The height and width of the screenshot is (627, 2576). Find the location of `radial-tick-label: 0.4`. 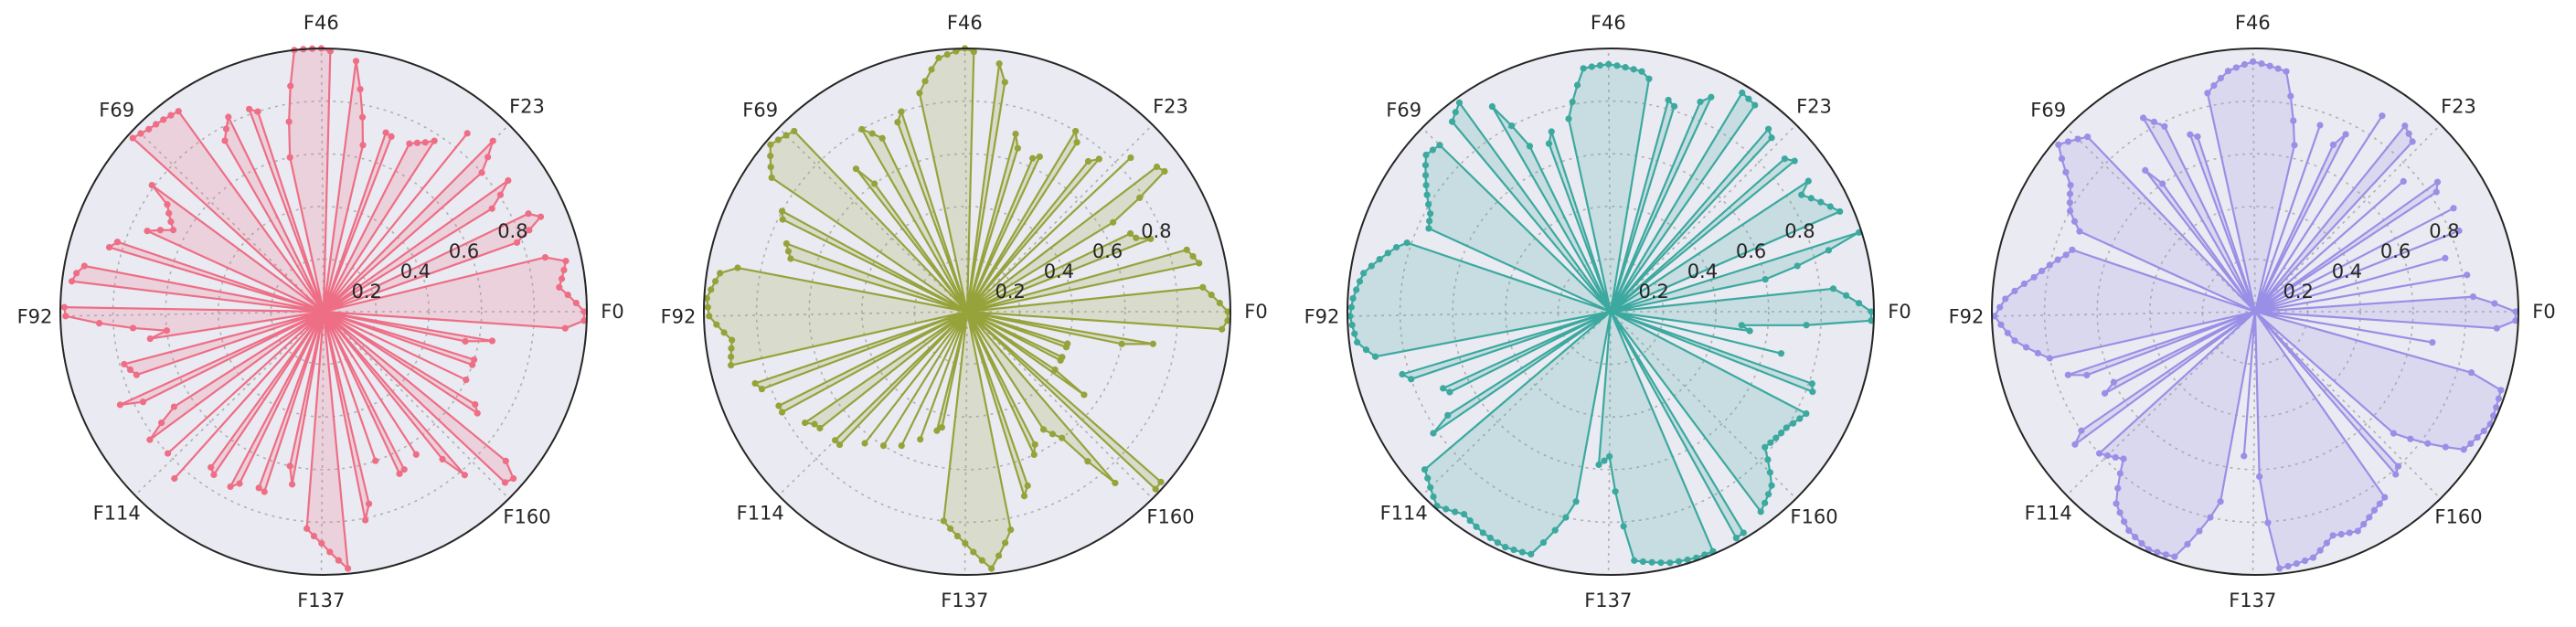

radial-tick-label: 0.4 is located at coordinates (1703, 271).